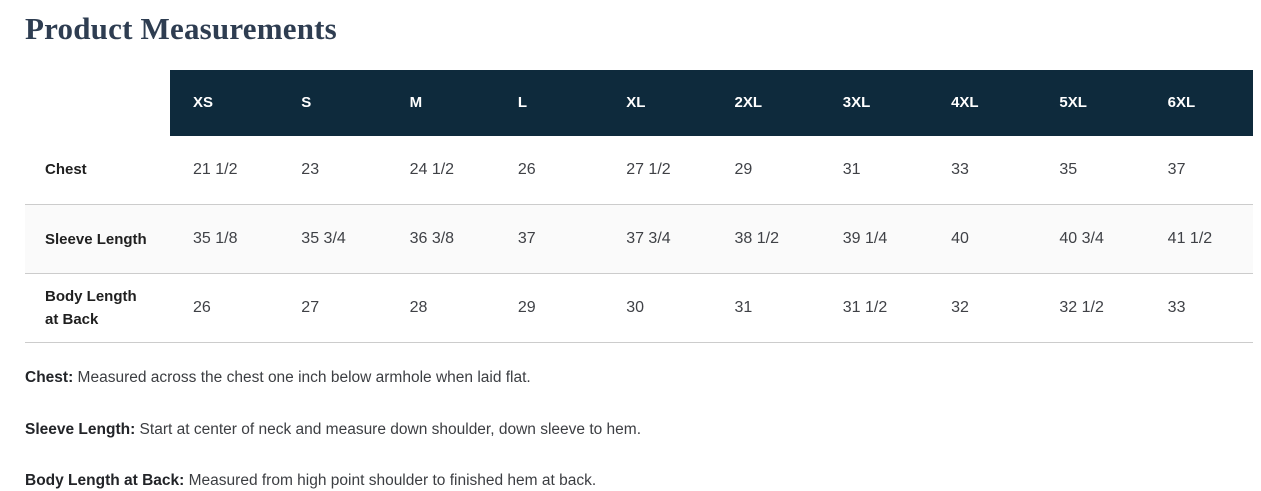 The width and height of the screenshot is (1261, 491). What do you see at coordinates (765, 102) in the screenshot?
I see `size-column-header: 2XL` at bounding box center [765, 102].